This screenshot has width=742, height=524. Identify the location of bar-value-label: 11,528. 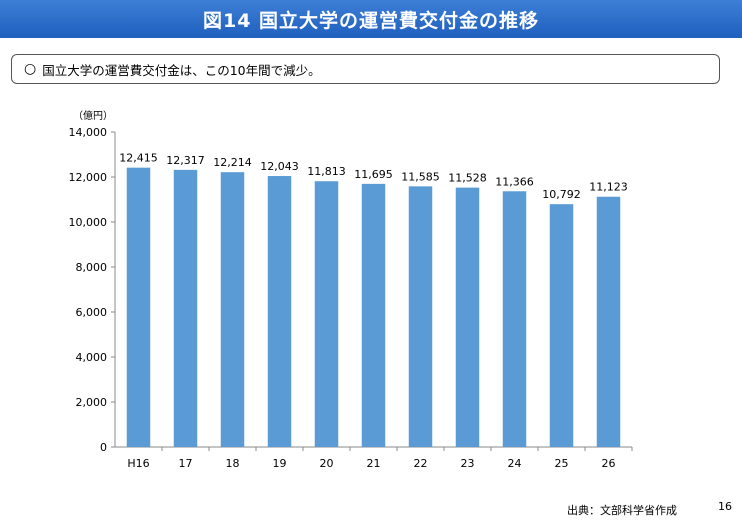
(467, 178).